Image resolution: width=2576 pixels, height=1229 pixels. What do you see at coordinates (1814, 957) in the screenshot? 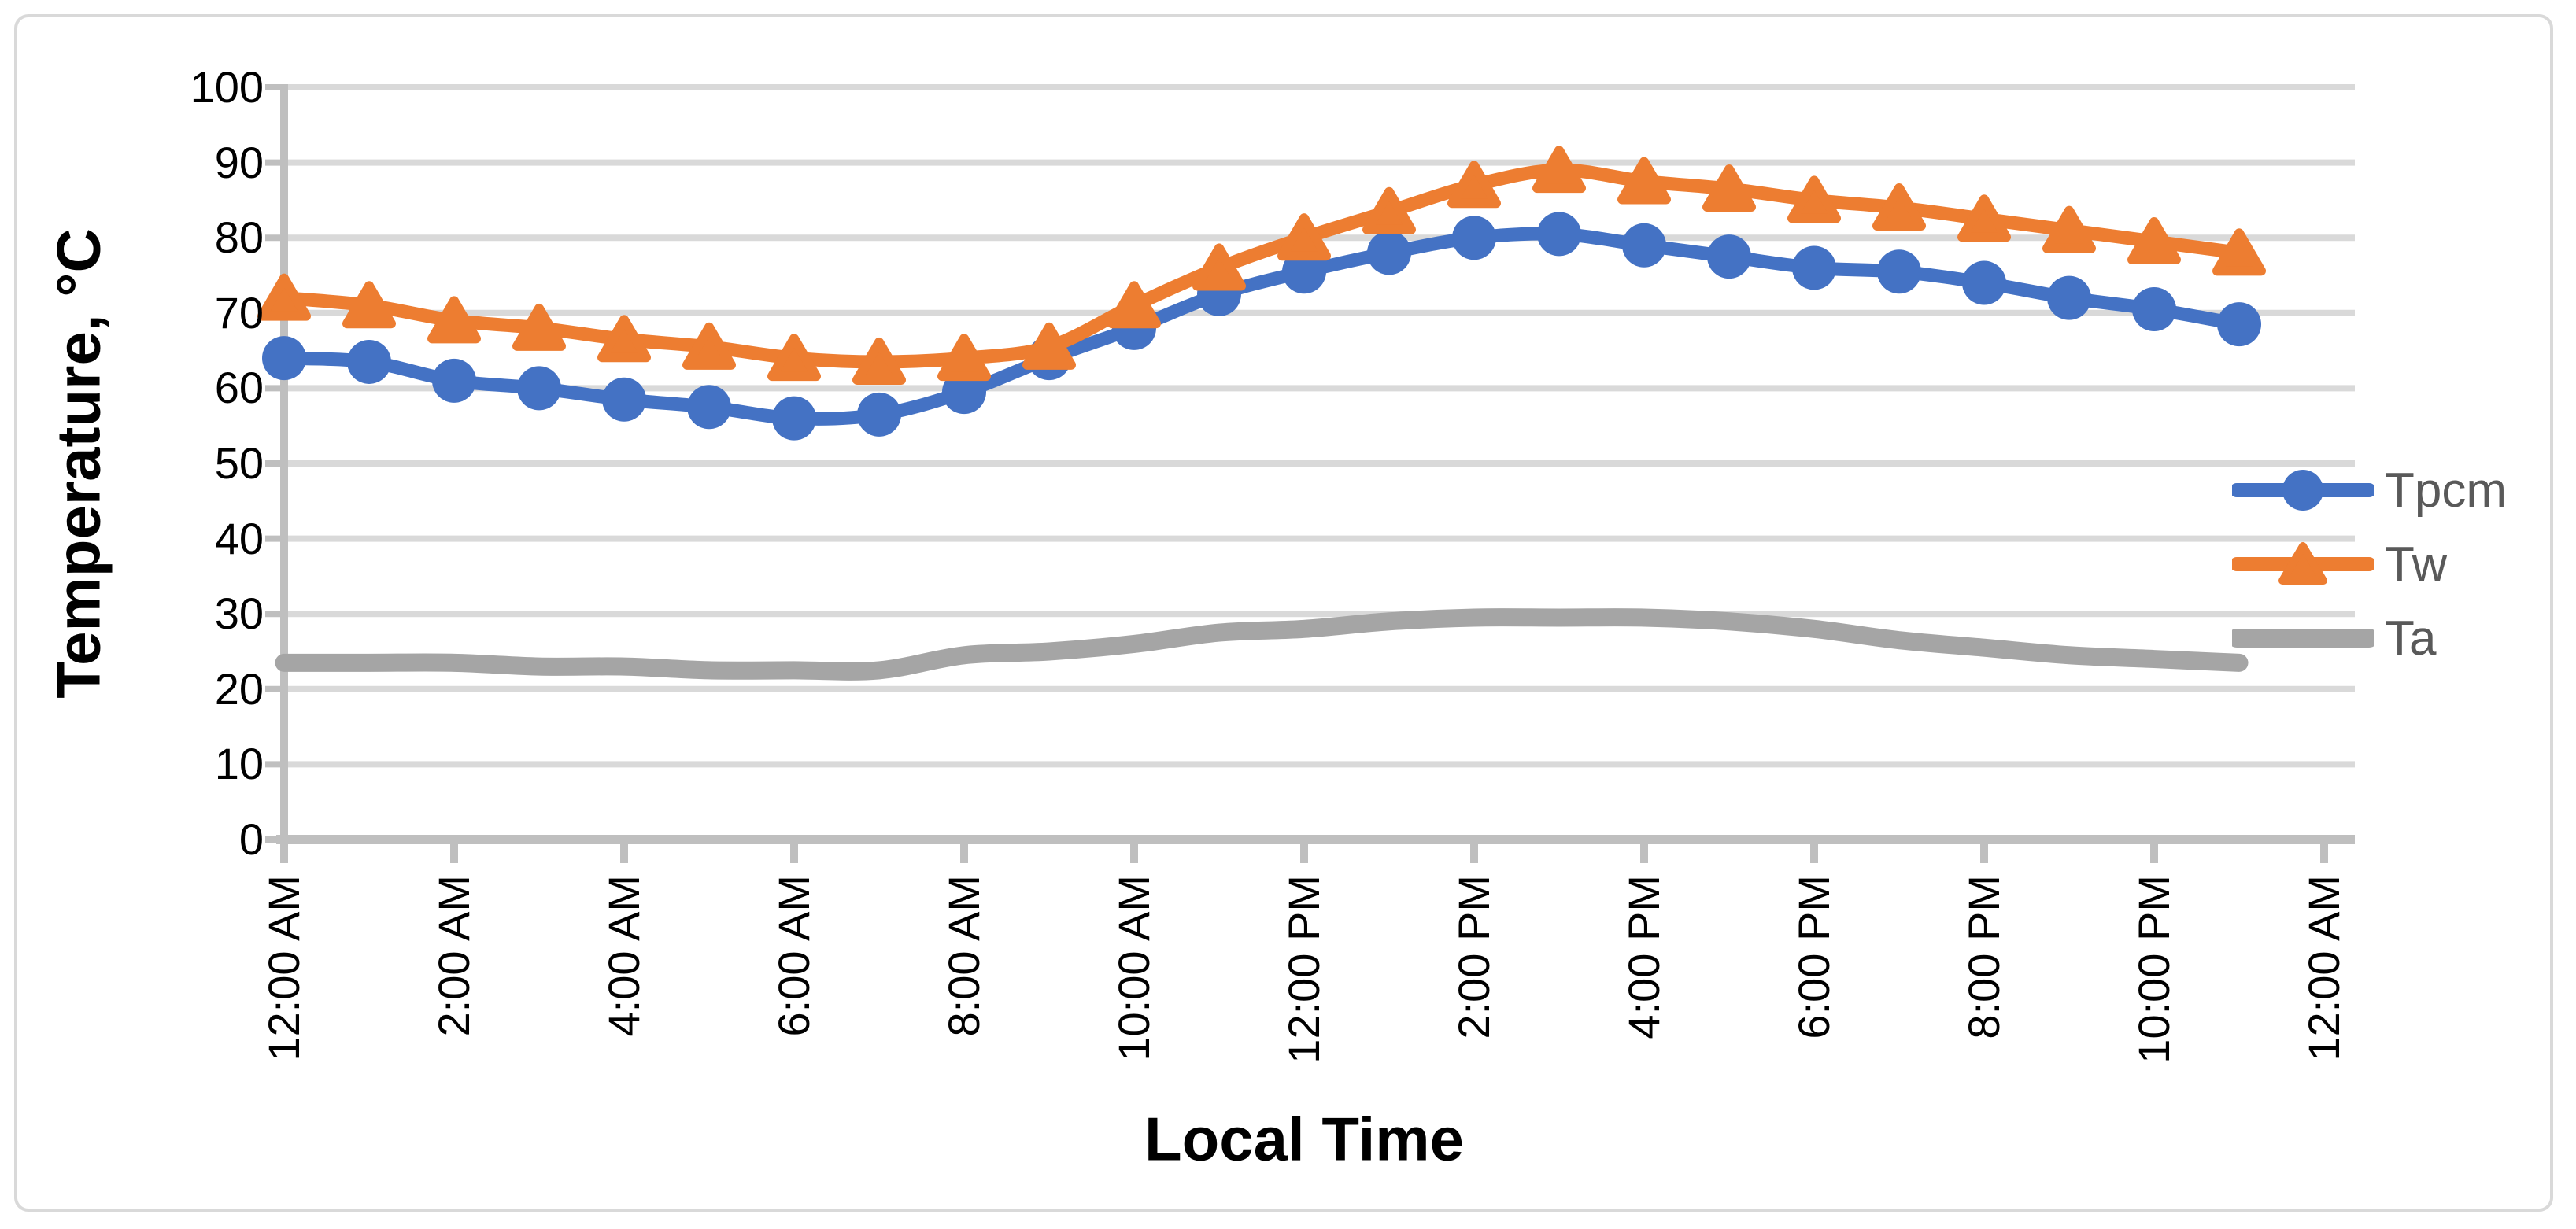
I see `x-tick-label-9: 6:00 PM` at bounding box center [1814, 957].